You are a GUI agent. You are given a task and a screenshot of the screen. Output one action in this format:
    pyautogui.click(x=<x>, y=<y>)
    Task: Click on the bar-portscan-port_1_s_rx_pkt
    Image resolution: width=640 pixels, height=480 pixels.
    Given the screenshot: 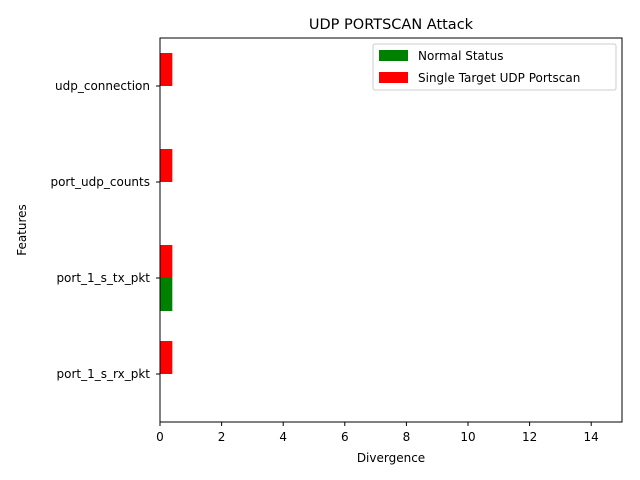 What is the action you would take?
    pyautogui.click(x=166, y=357)
    